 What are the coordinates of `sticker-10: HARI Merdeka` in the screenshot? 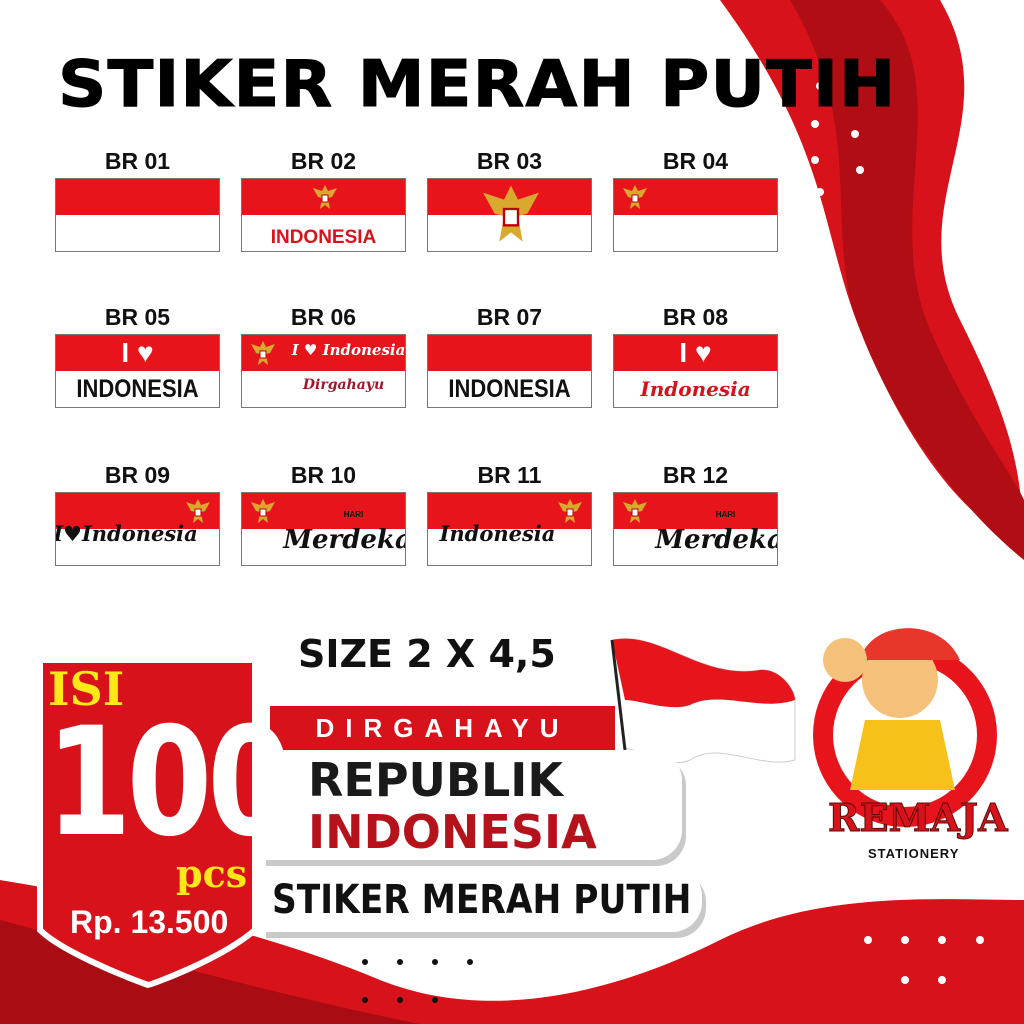 It's located at (323, 529).